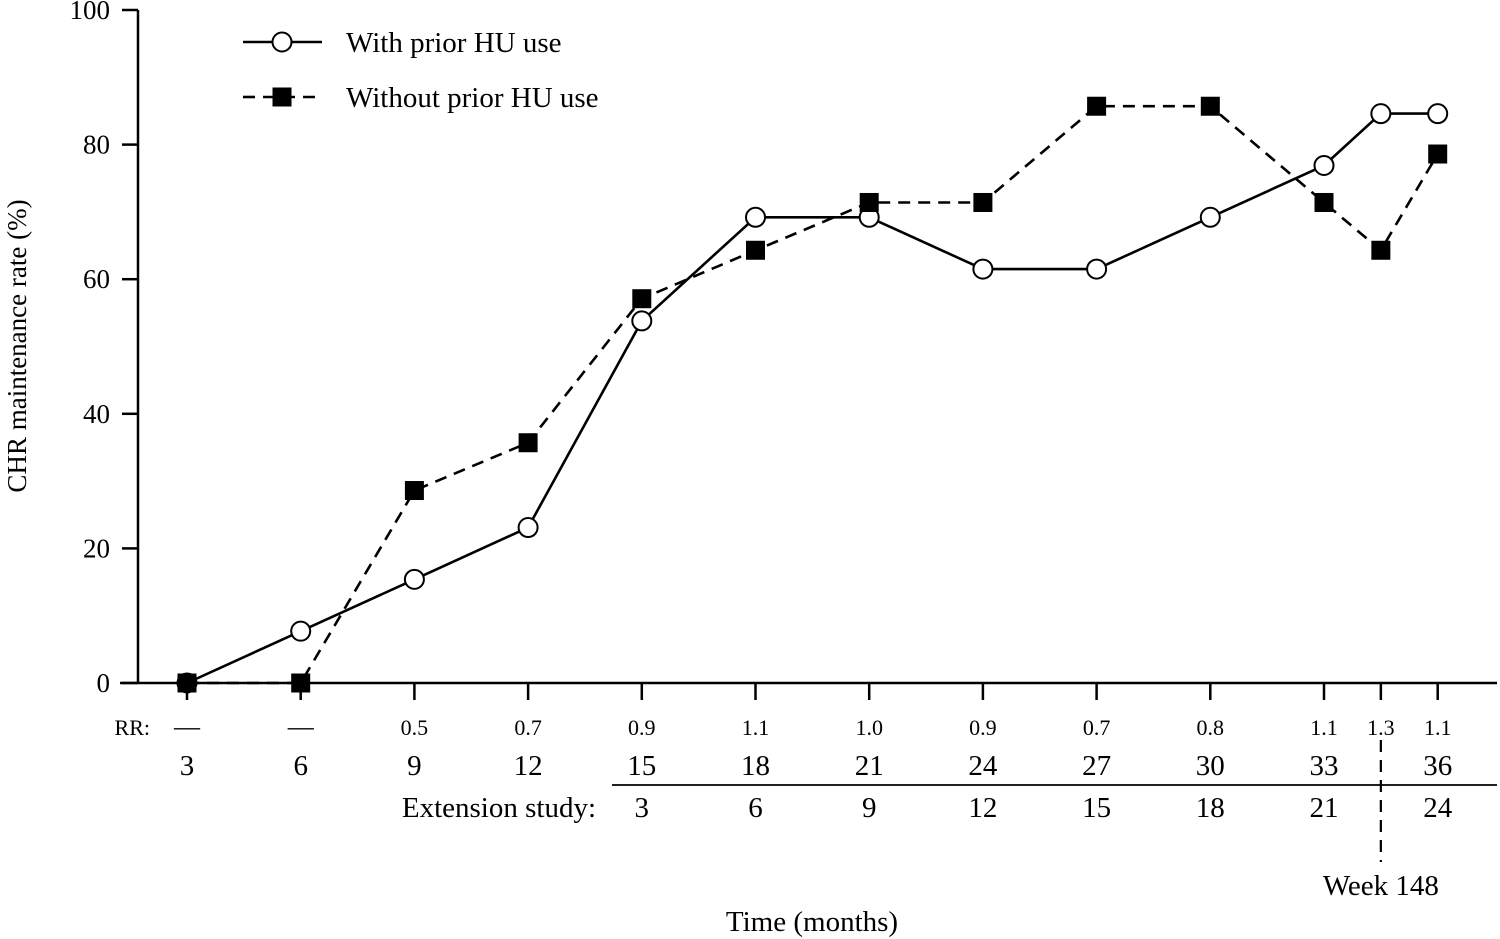 The width and height of the screenshot is (1500, 939). Describe the element at coordinates (1324, 808) in the screenshot. I see `extension-value: 21` at that location.